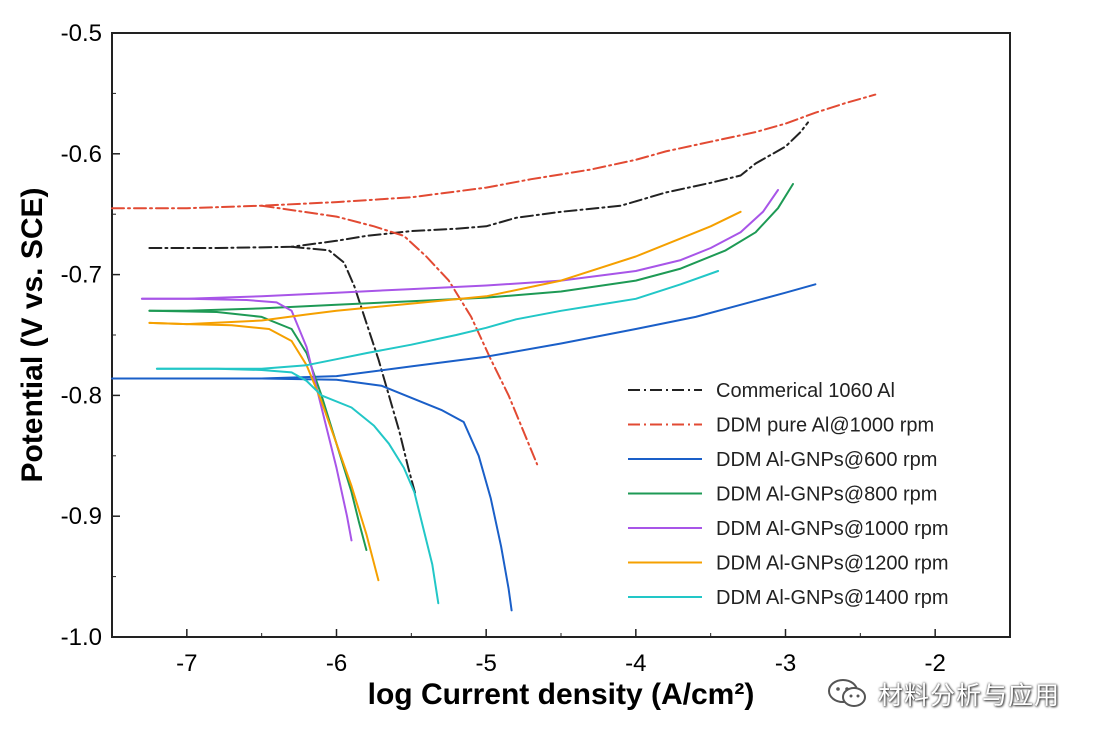 This screenshot has height=742, width=1098. Describe the element at coordinates (805, 391) in the screenshot. I see `legend-label: Commerical 1060 Al` at that location.